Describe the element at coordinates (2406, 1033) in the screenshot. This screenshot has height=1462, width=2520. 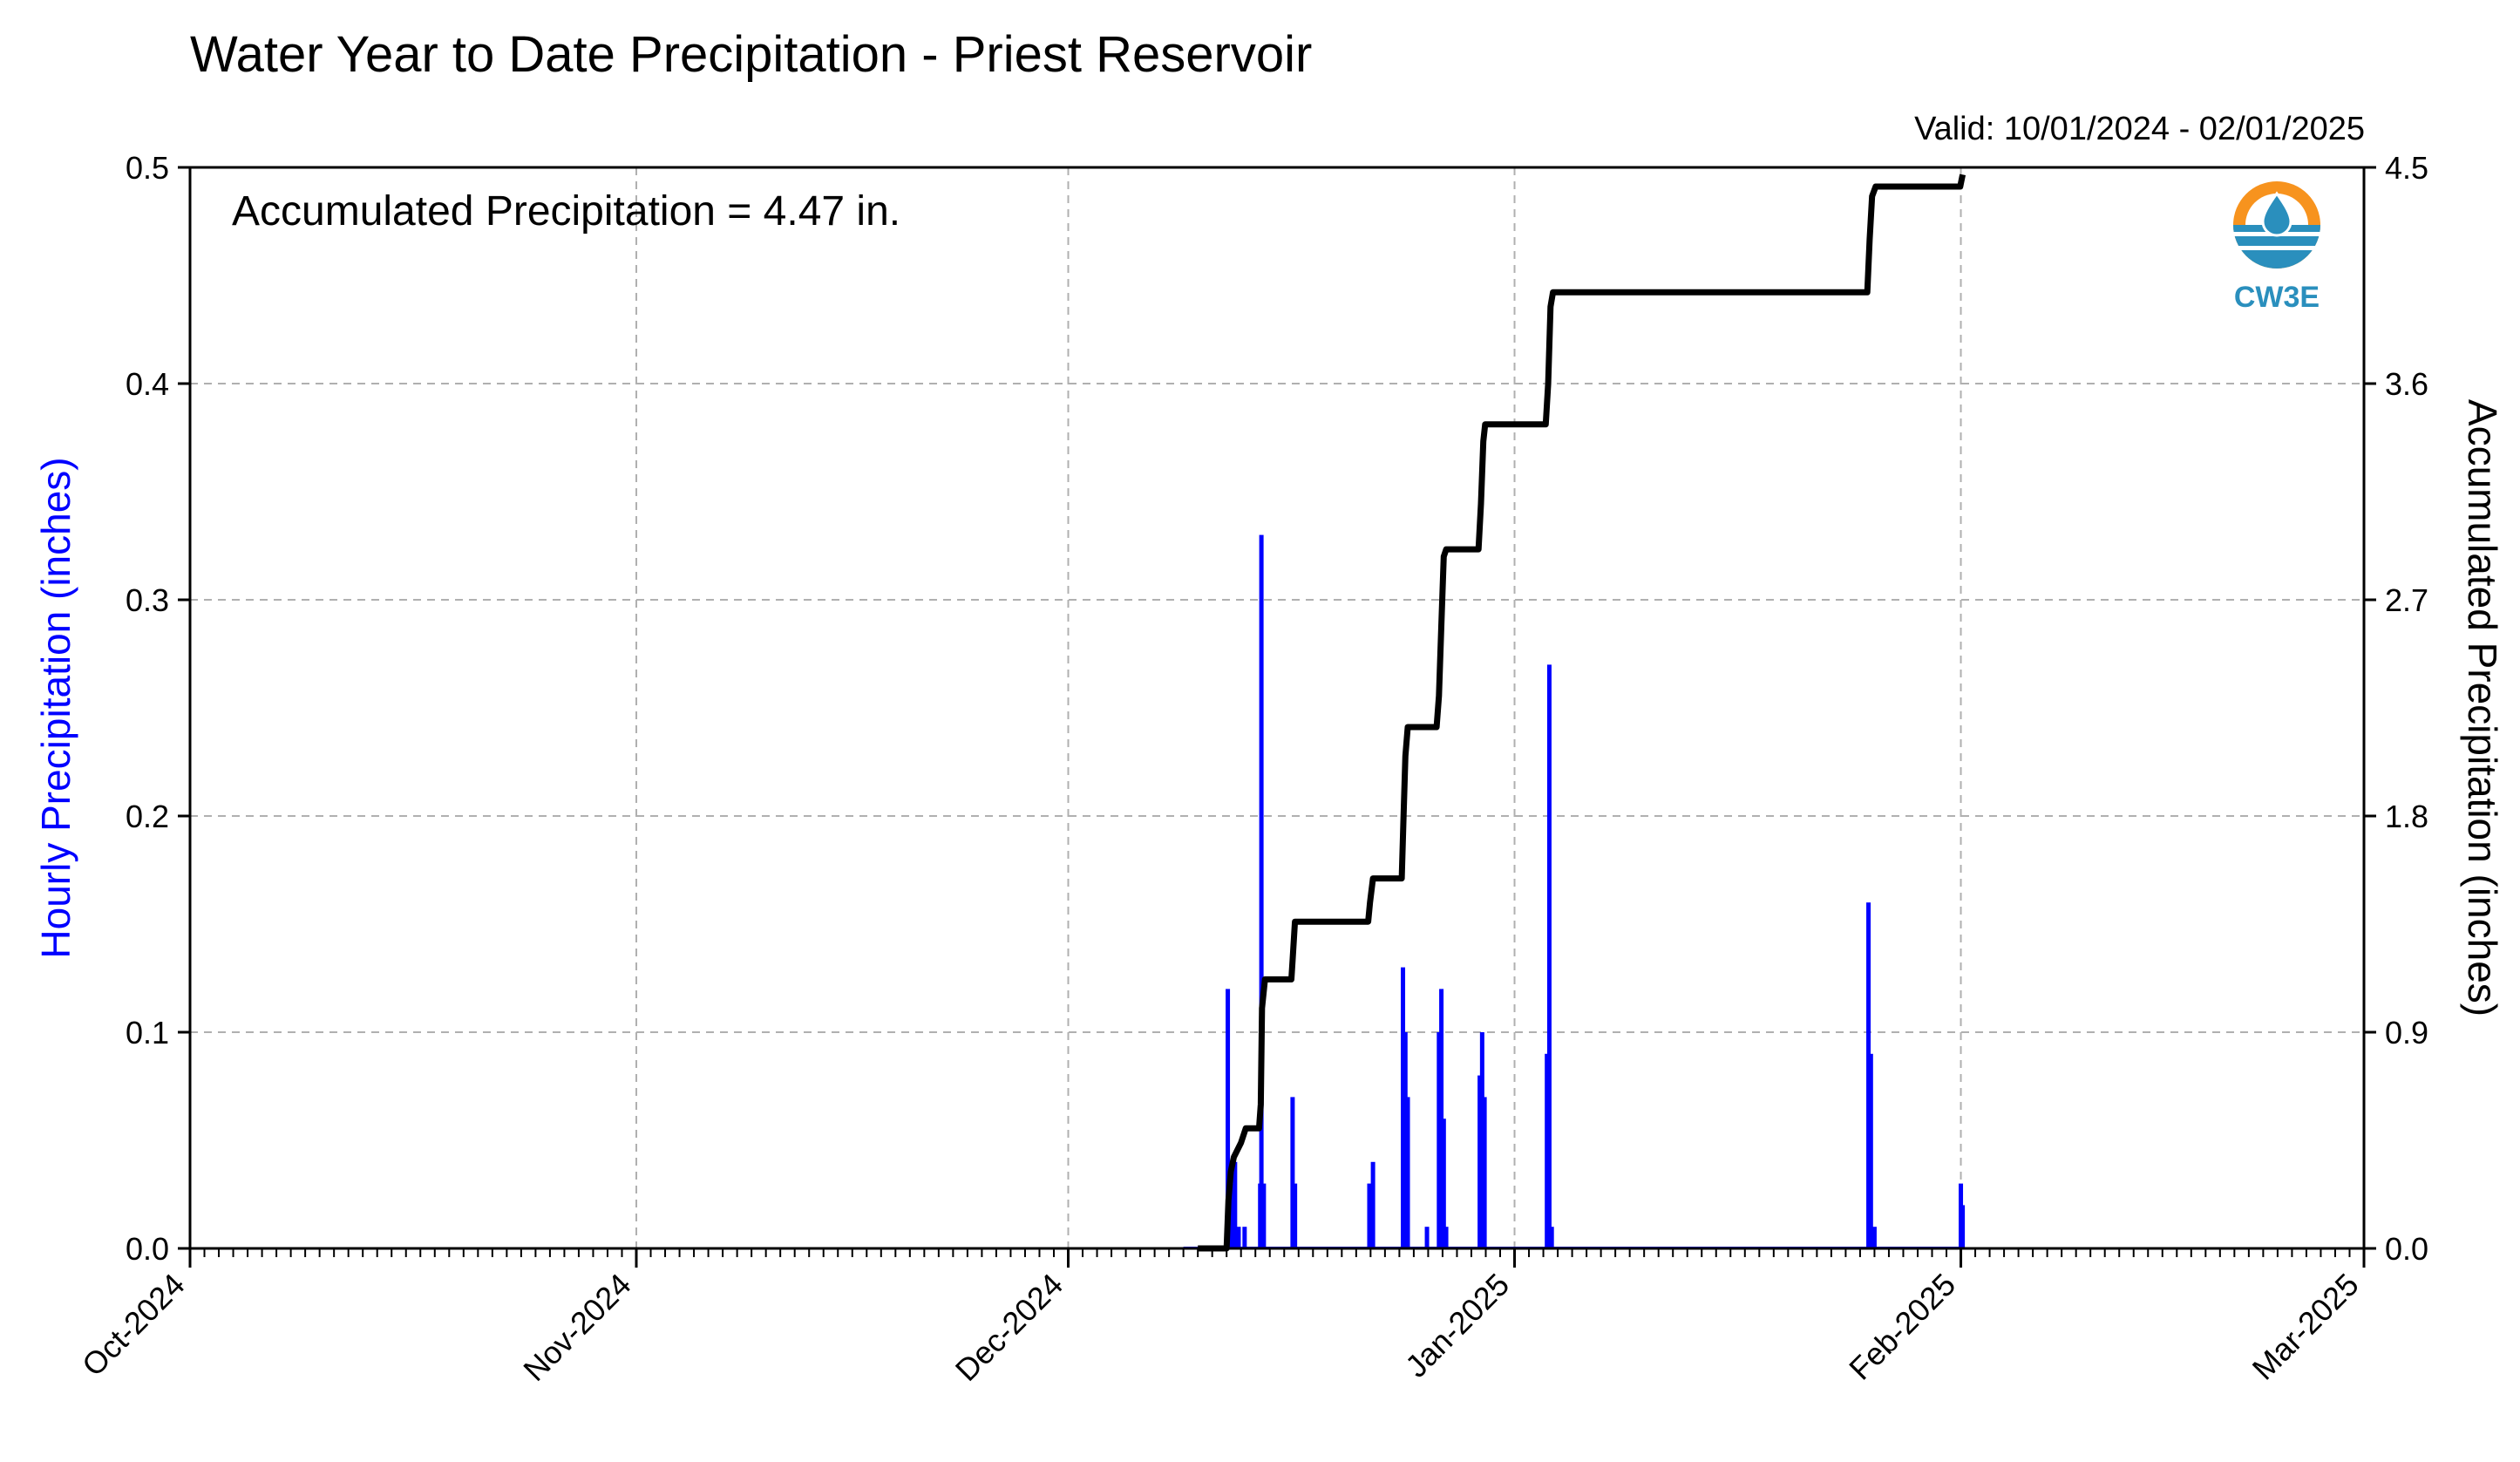
I see `right-y-tick-label: 0.9` at that location.